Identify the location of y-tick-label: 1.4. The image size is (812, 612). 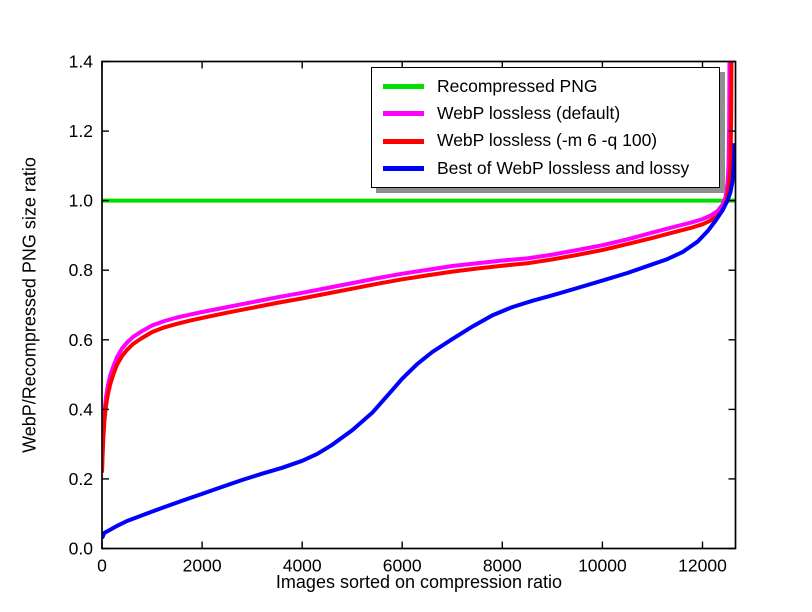
(81, 62).